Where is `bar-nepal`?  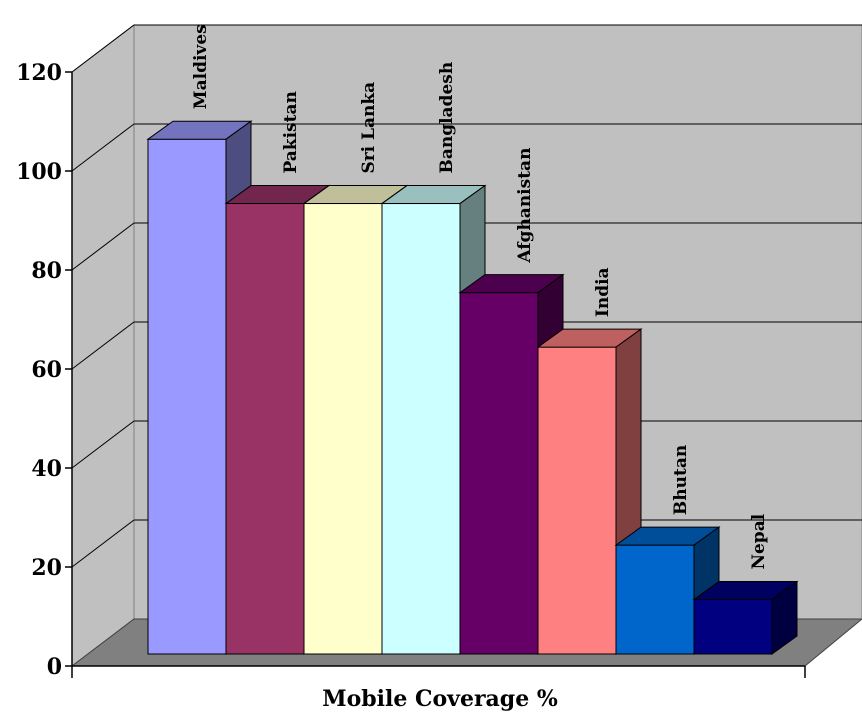 bar-nepal is located at coordinates (745, 617).